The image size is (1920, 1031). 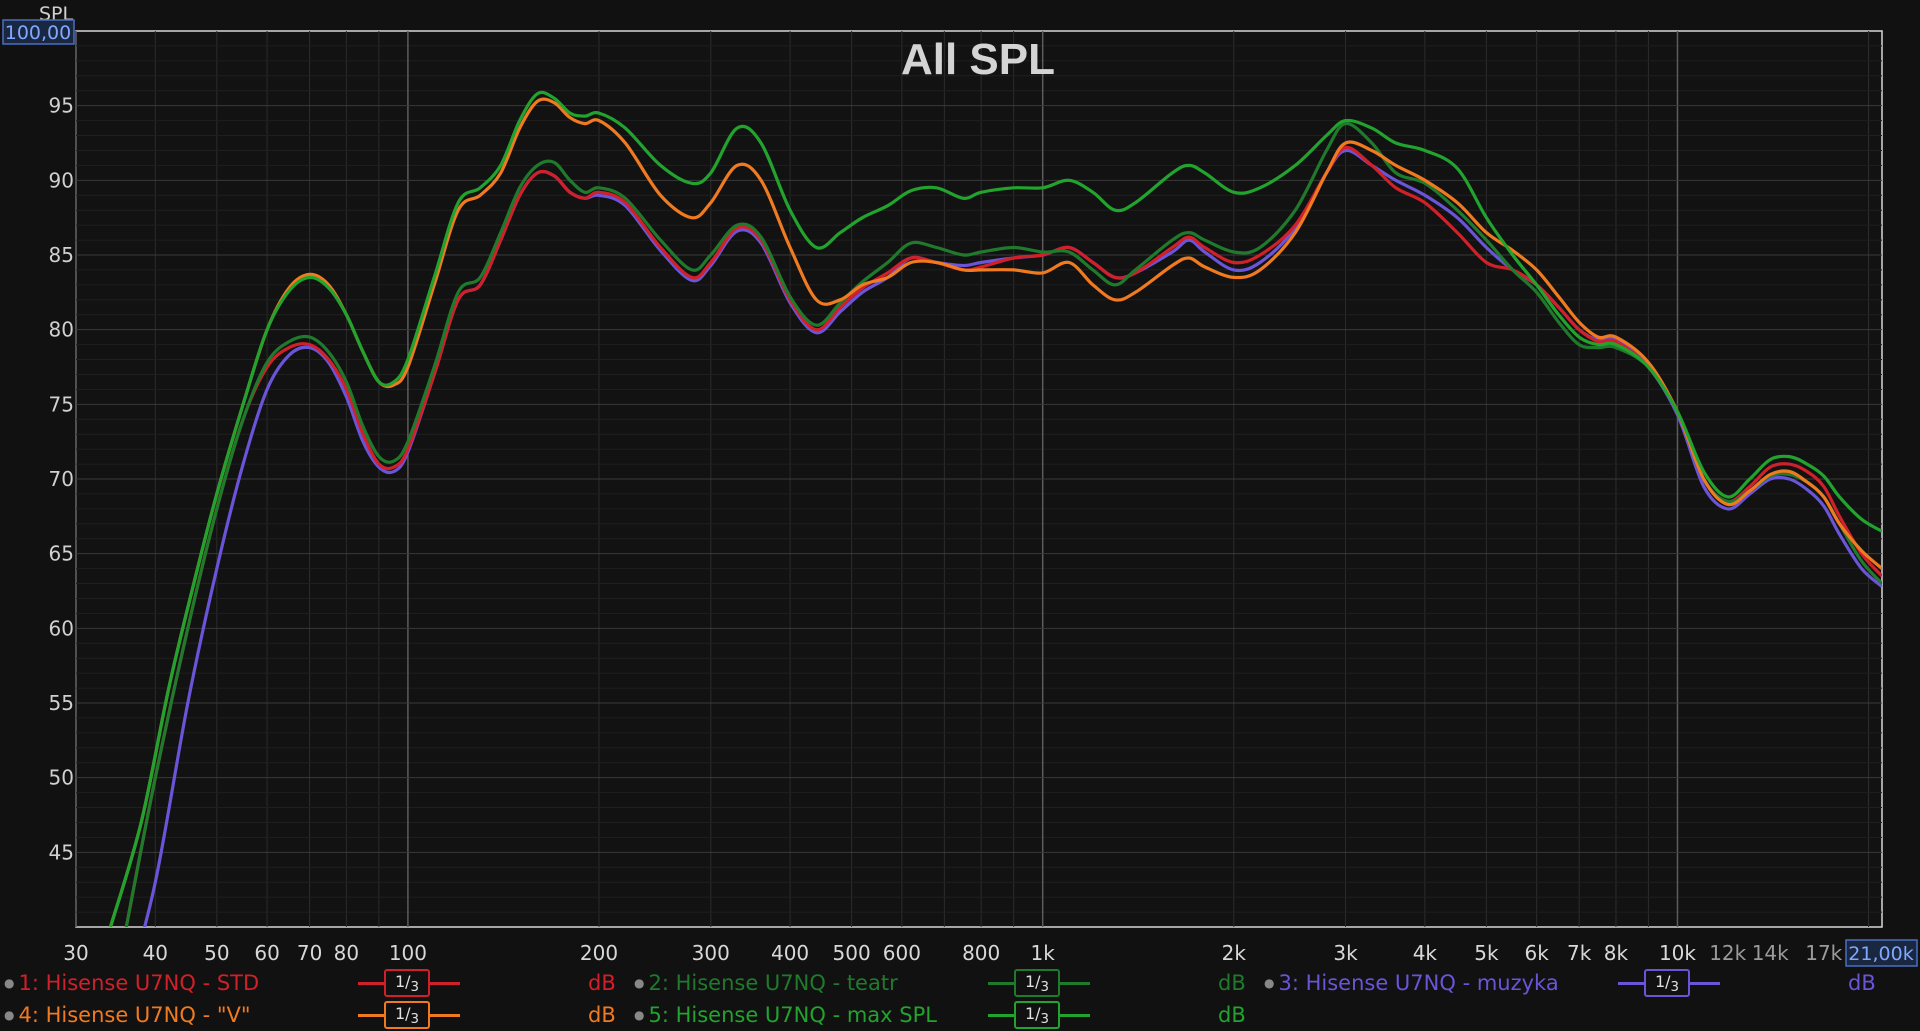 What do you see at coordinates (1418, 983) in the screenshot?
I see `legend-label: 3: Hisense U7NQ - muzyka` at bounding box center [1418, 983].